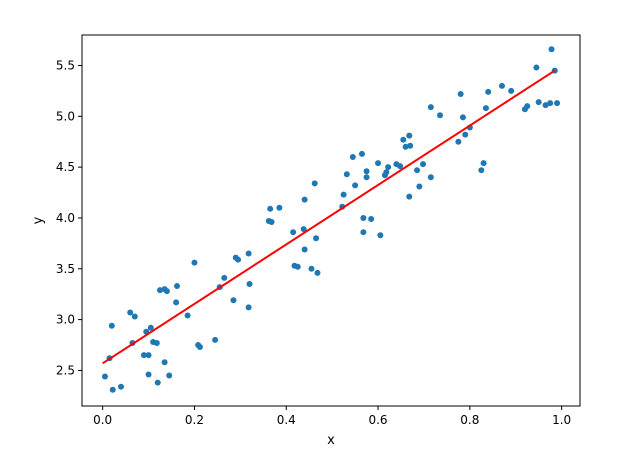  Describe the element at coordinates (38, 220) in the screenshot. I see `y-axis-label: y` at that location.